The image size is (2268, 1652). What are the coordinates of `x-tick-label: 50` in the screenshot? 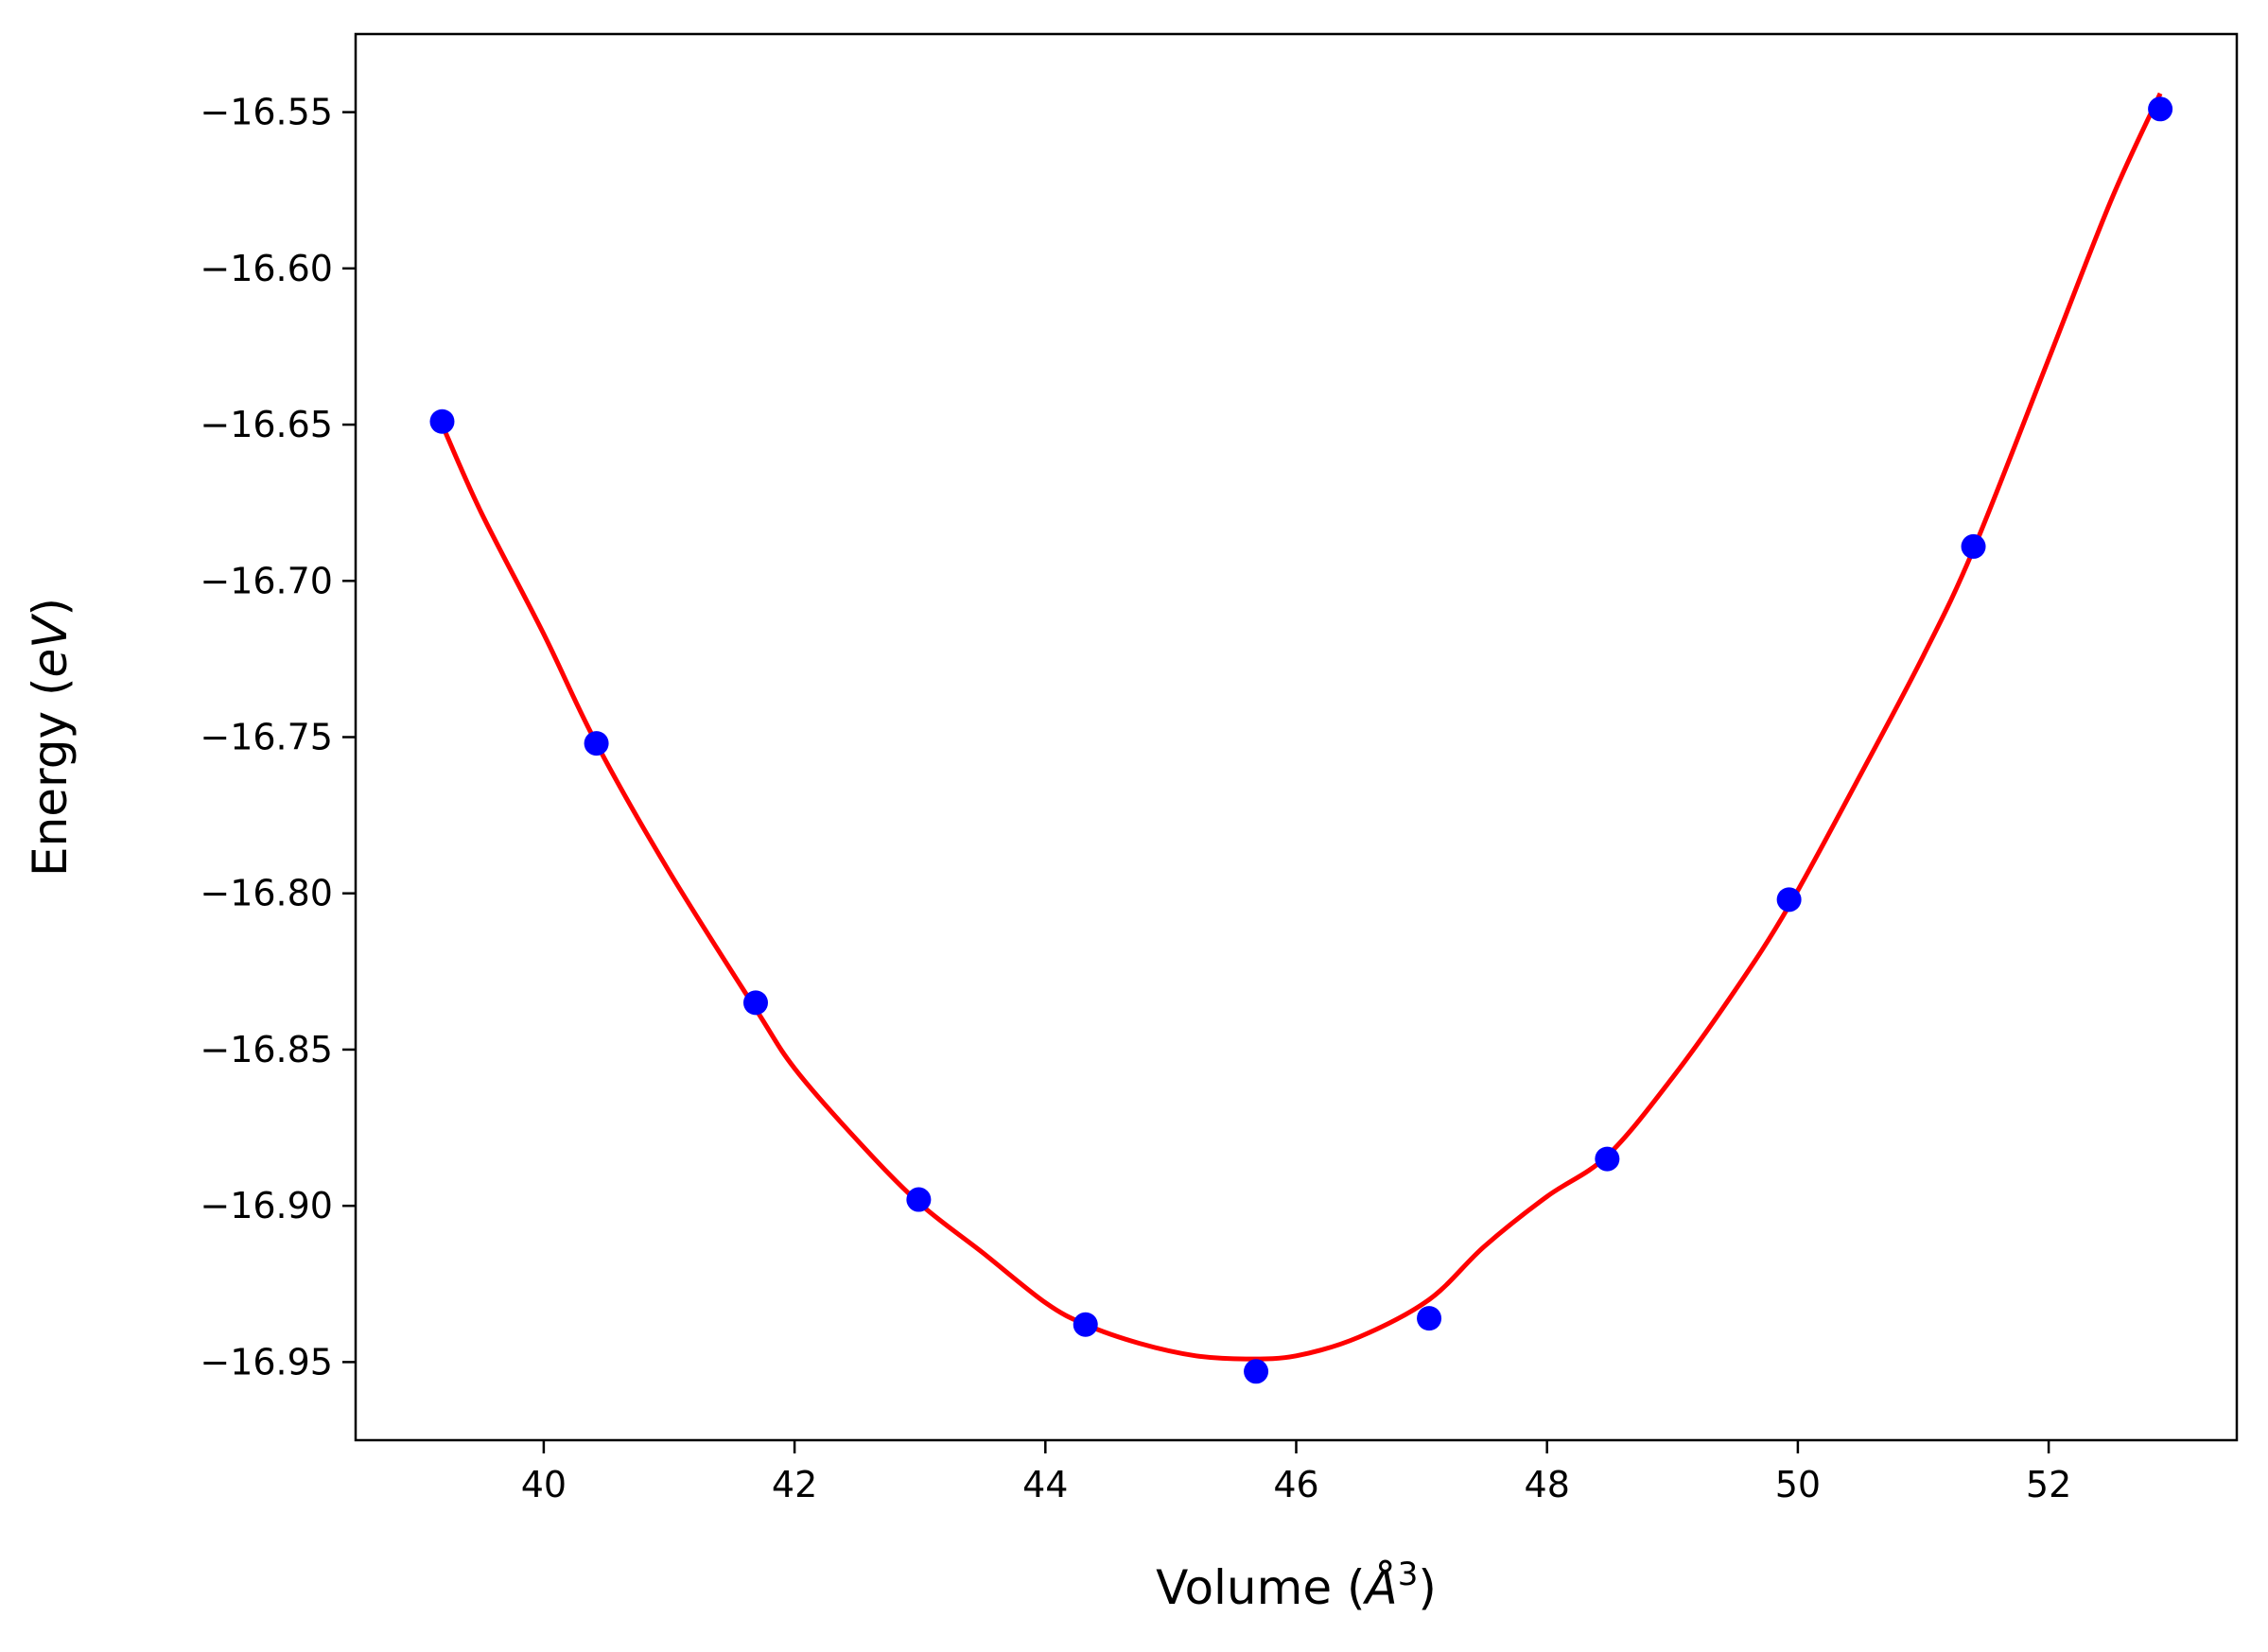 It's located at (1798, 1485).